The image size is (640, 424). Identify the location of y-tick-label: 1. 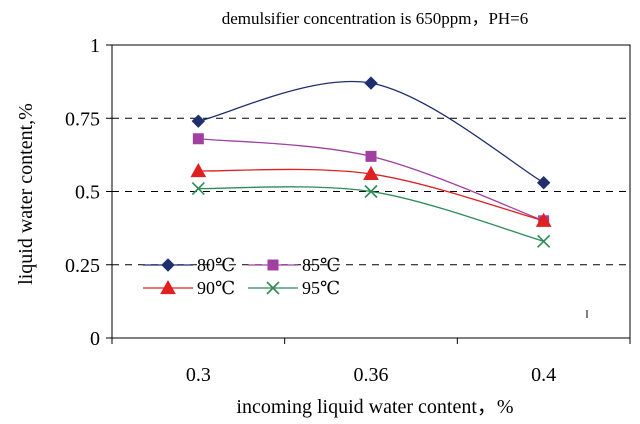
(95, 46).